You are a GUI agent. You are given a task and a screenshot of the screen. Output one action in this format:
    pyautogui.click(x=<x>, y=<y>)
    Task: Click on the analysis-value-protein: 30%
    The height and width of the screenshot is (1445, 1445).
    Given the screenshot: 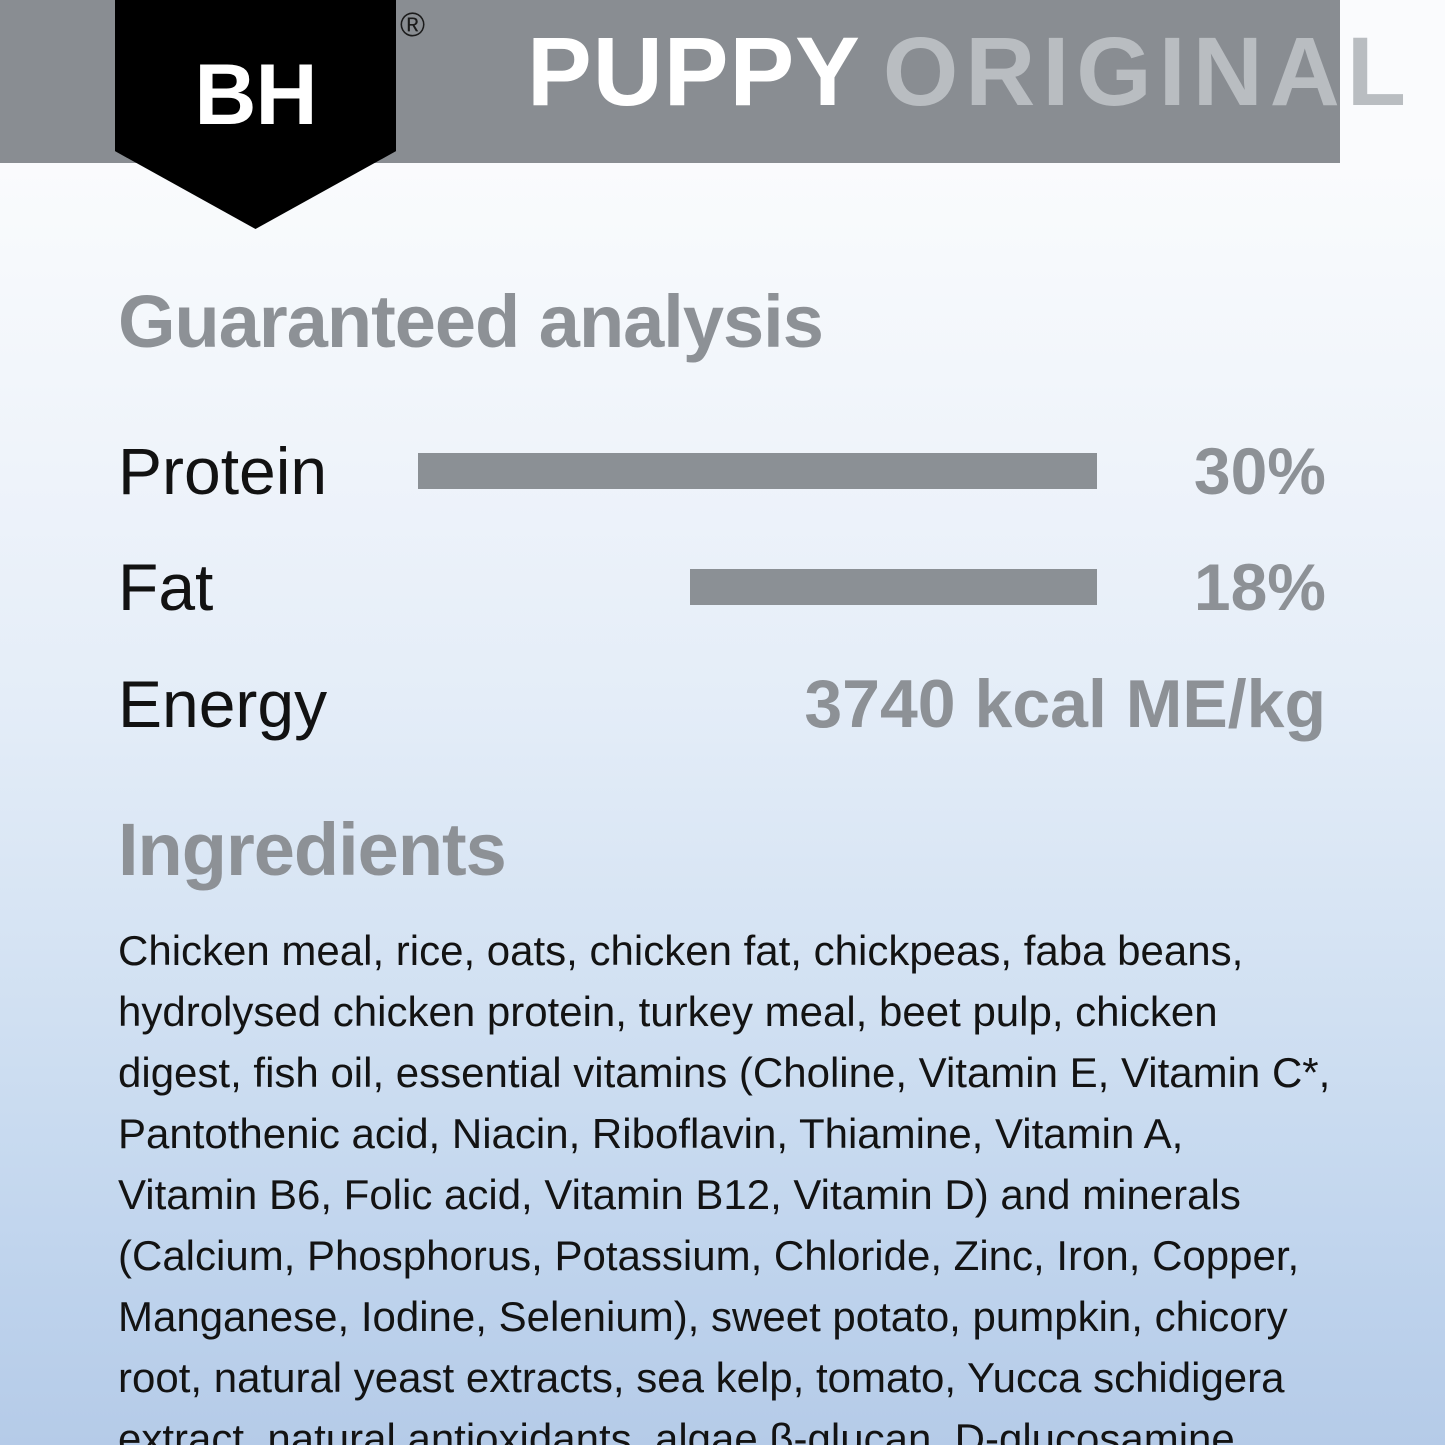 What is the action you would take?
    pyautogui.click(x=1259, y=471)
    